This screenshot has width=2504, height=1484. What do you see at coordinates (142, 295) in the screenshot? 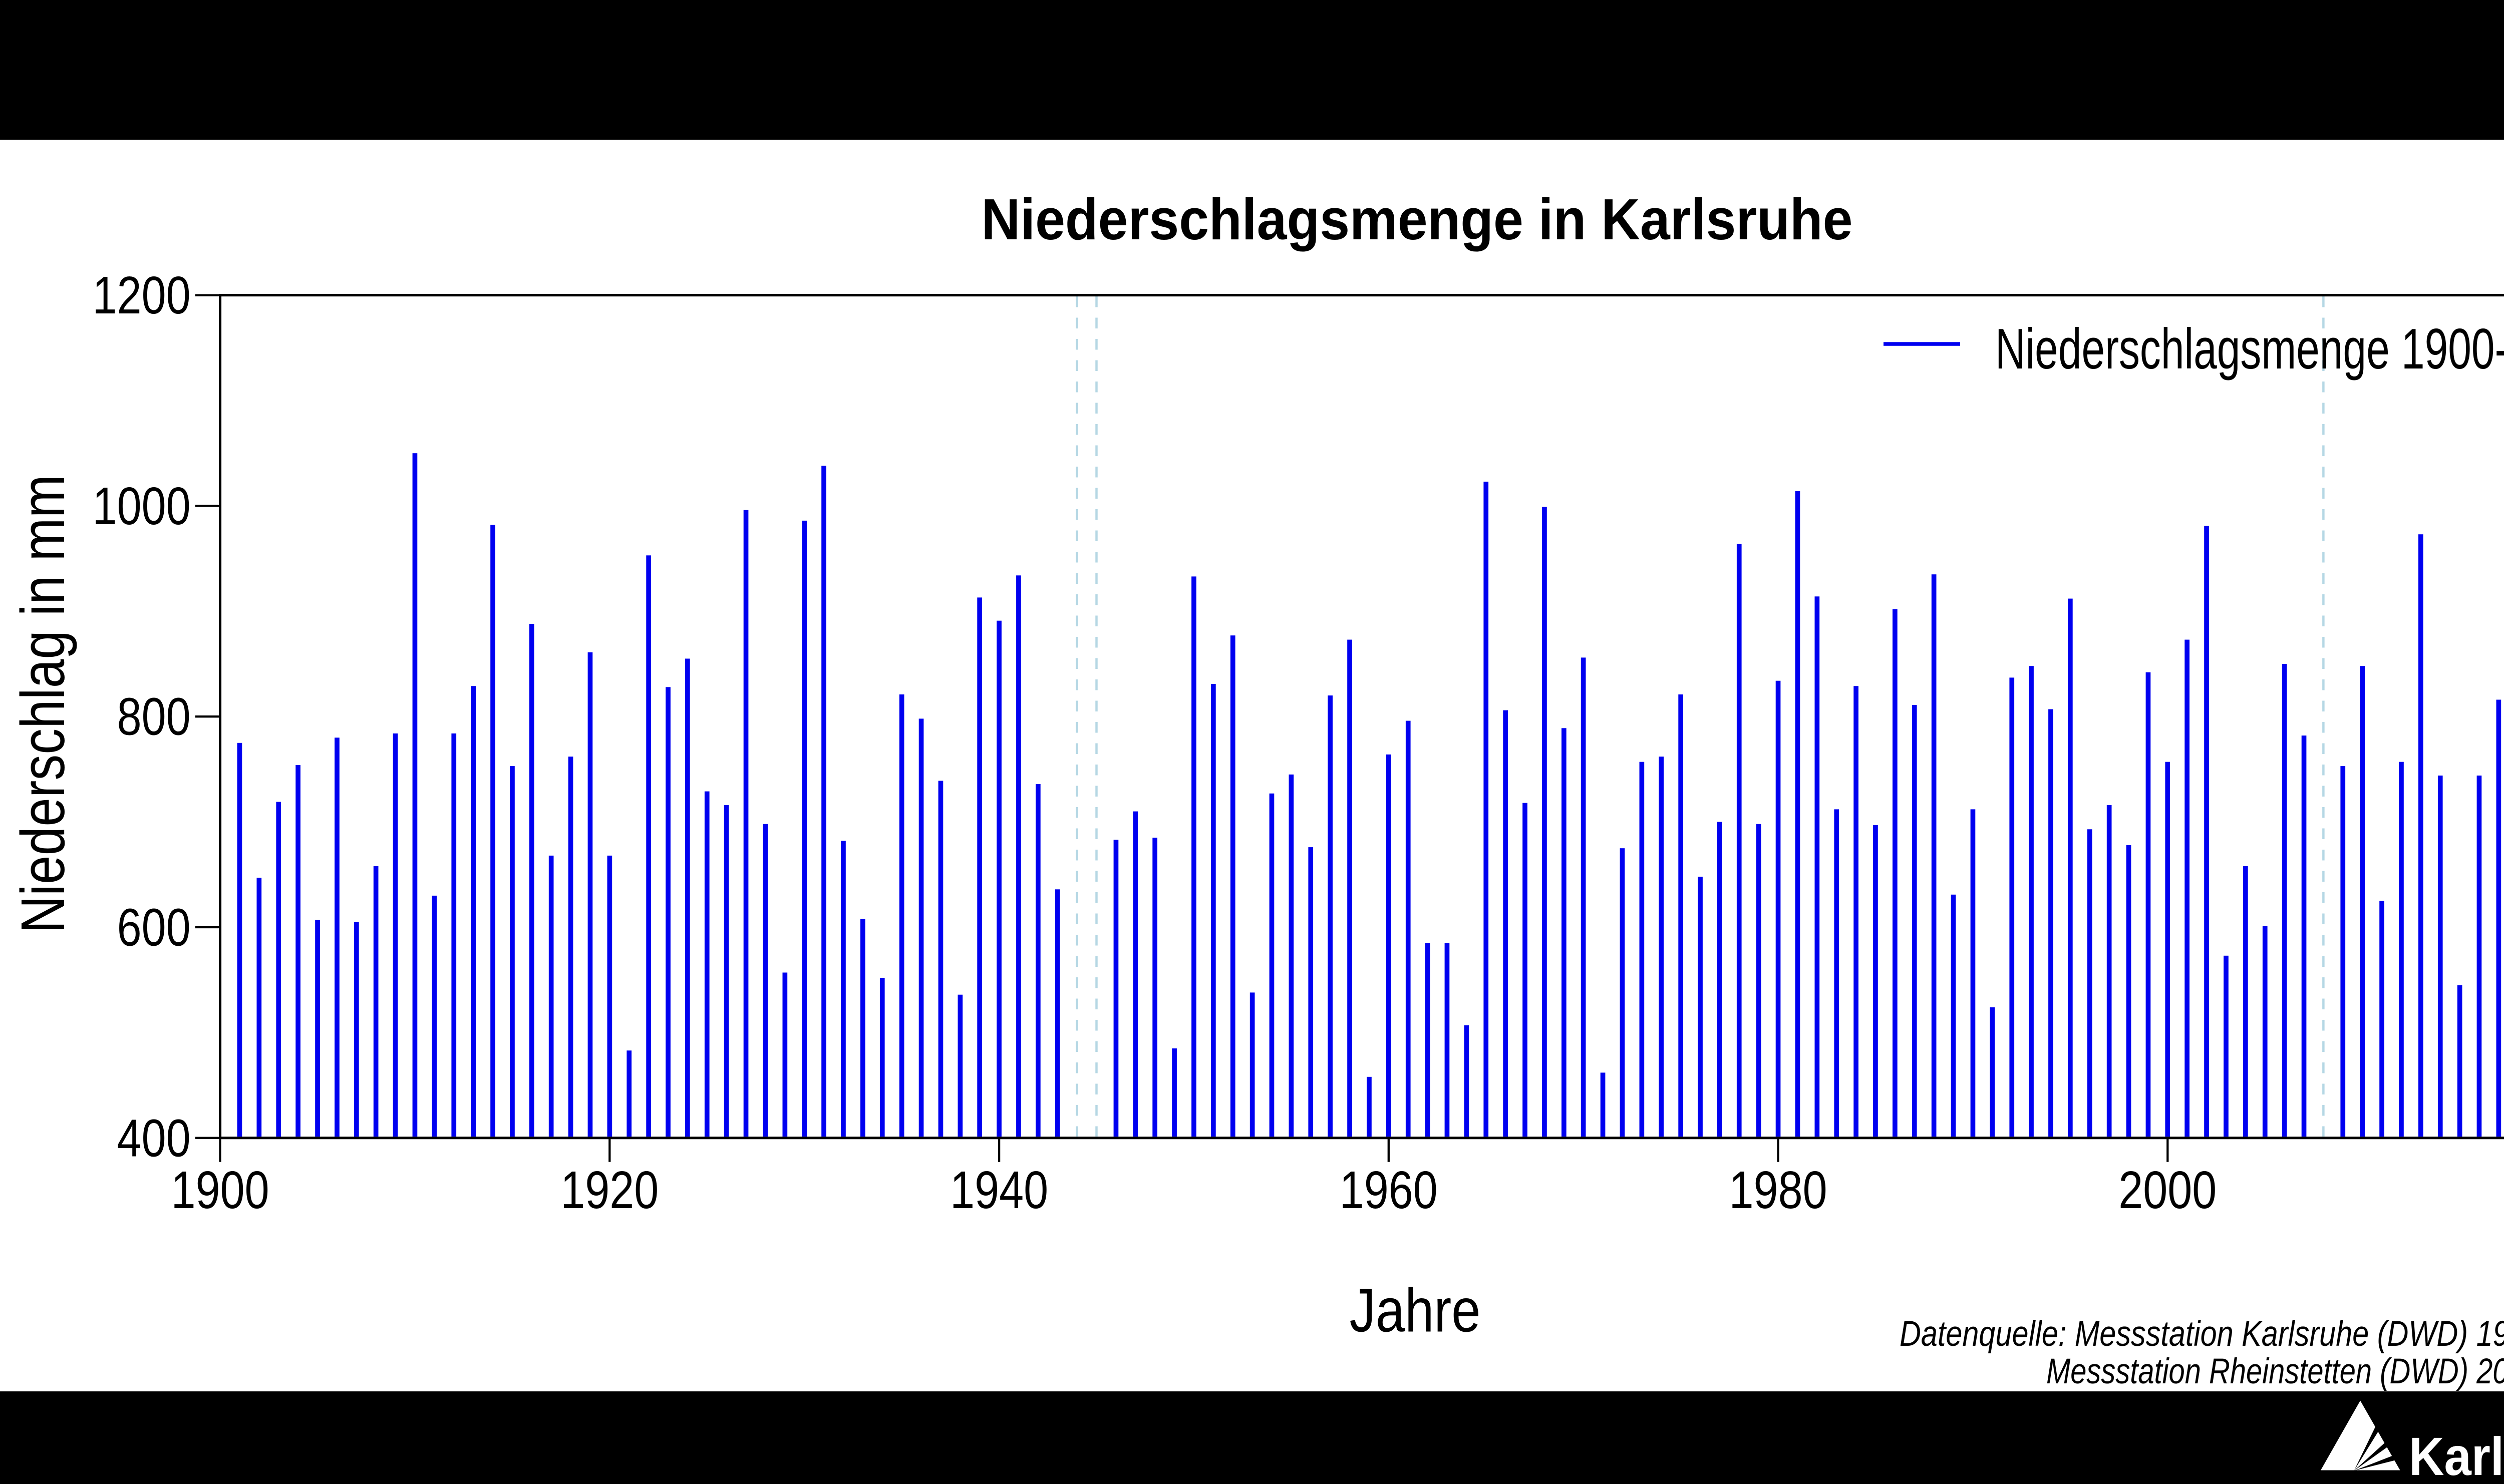
I see `svg-text: 1200` at bounding box center [142, 295].